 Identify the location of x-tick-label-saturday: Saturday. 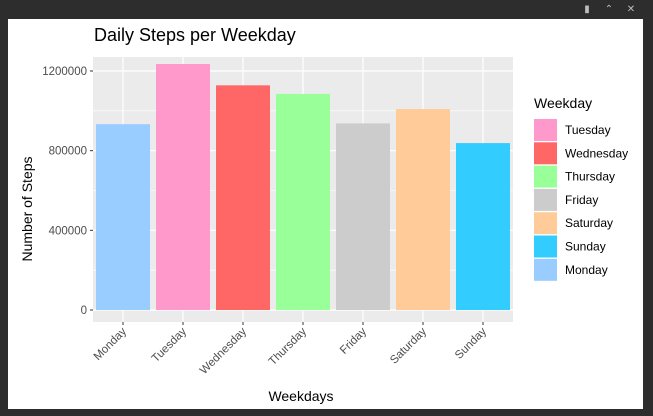
(408, 345).